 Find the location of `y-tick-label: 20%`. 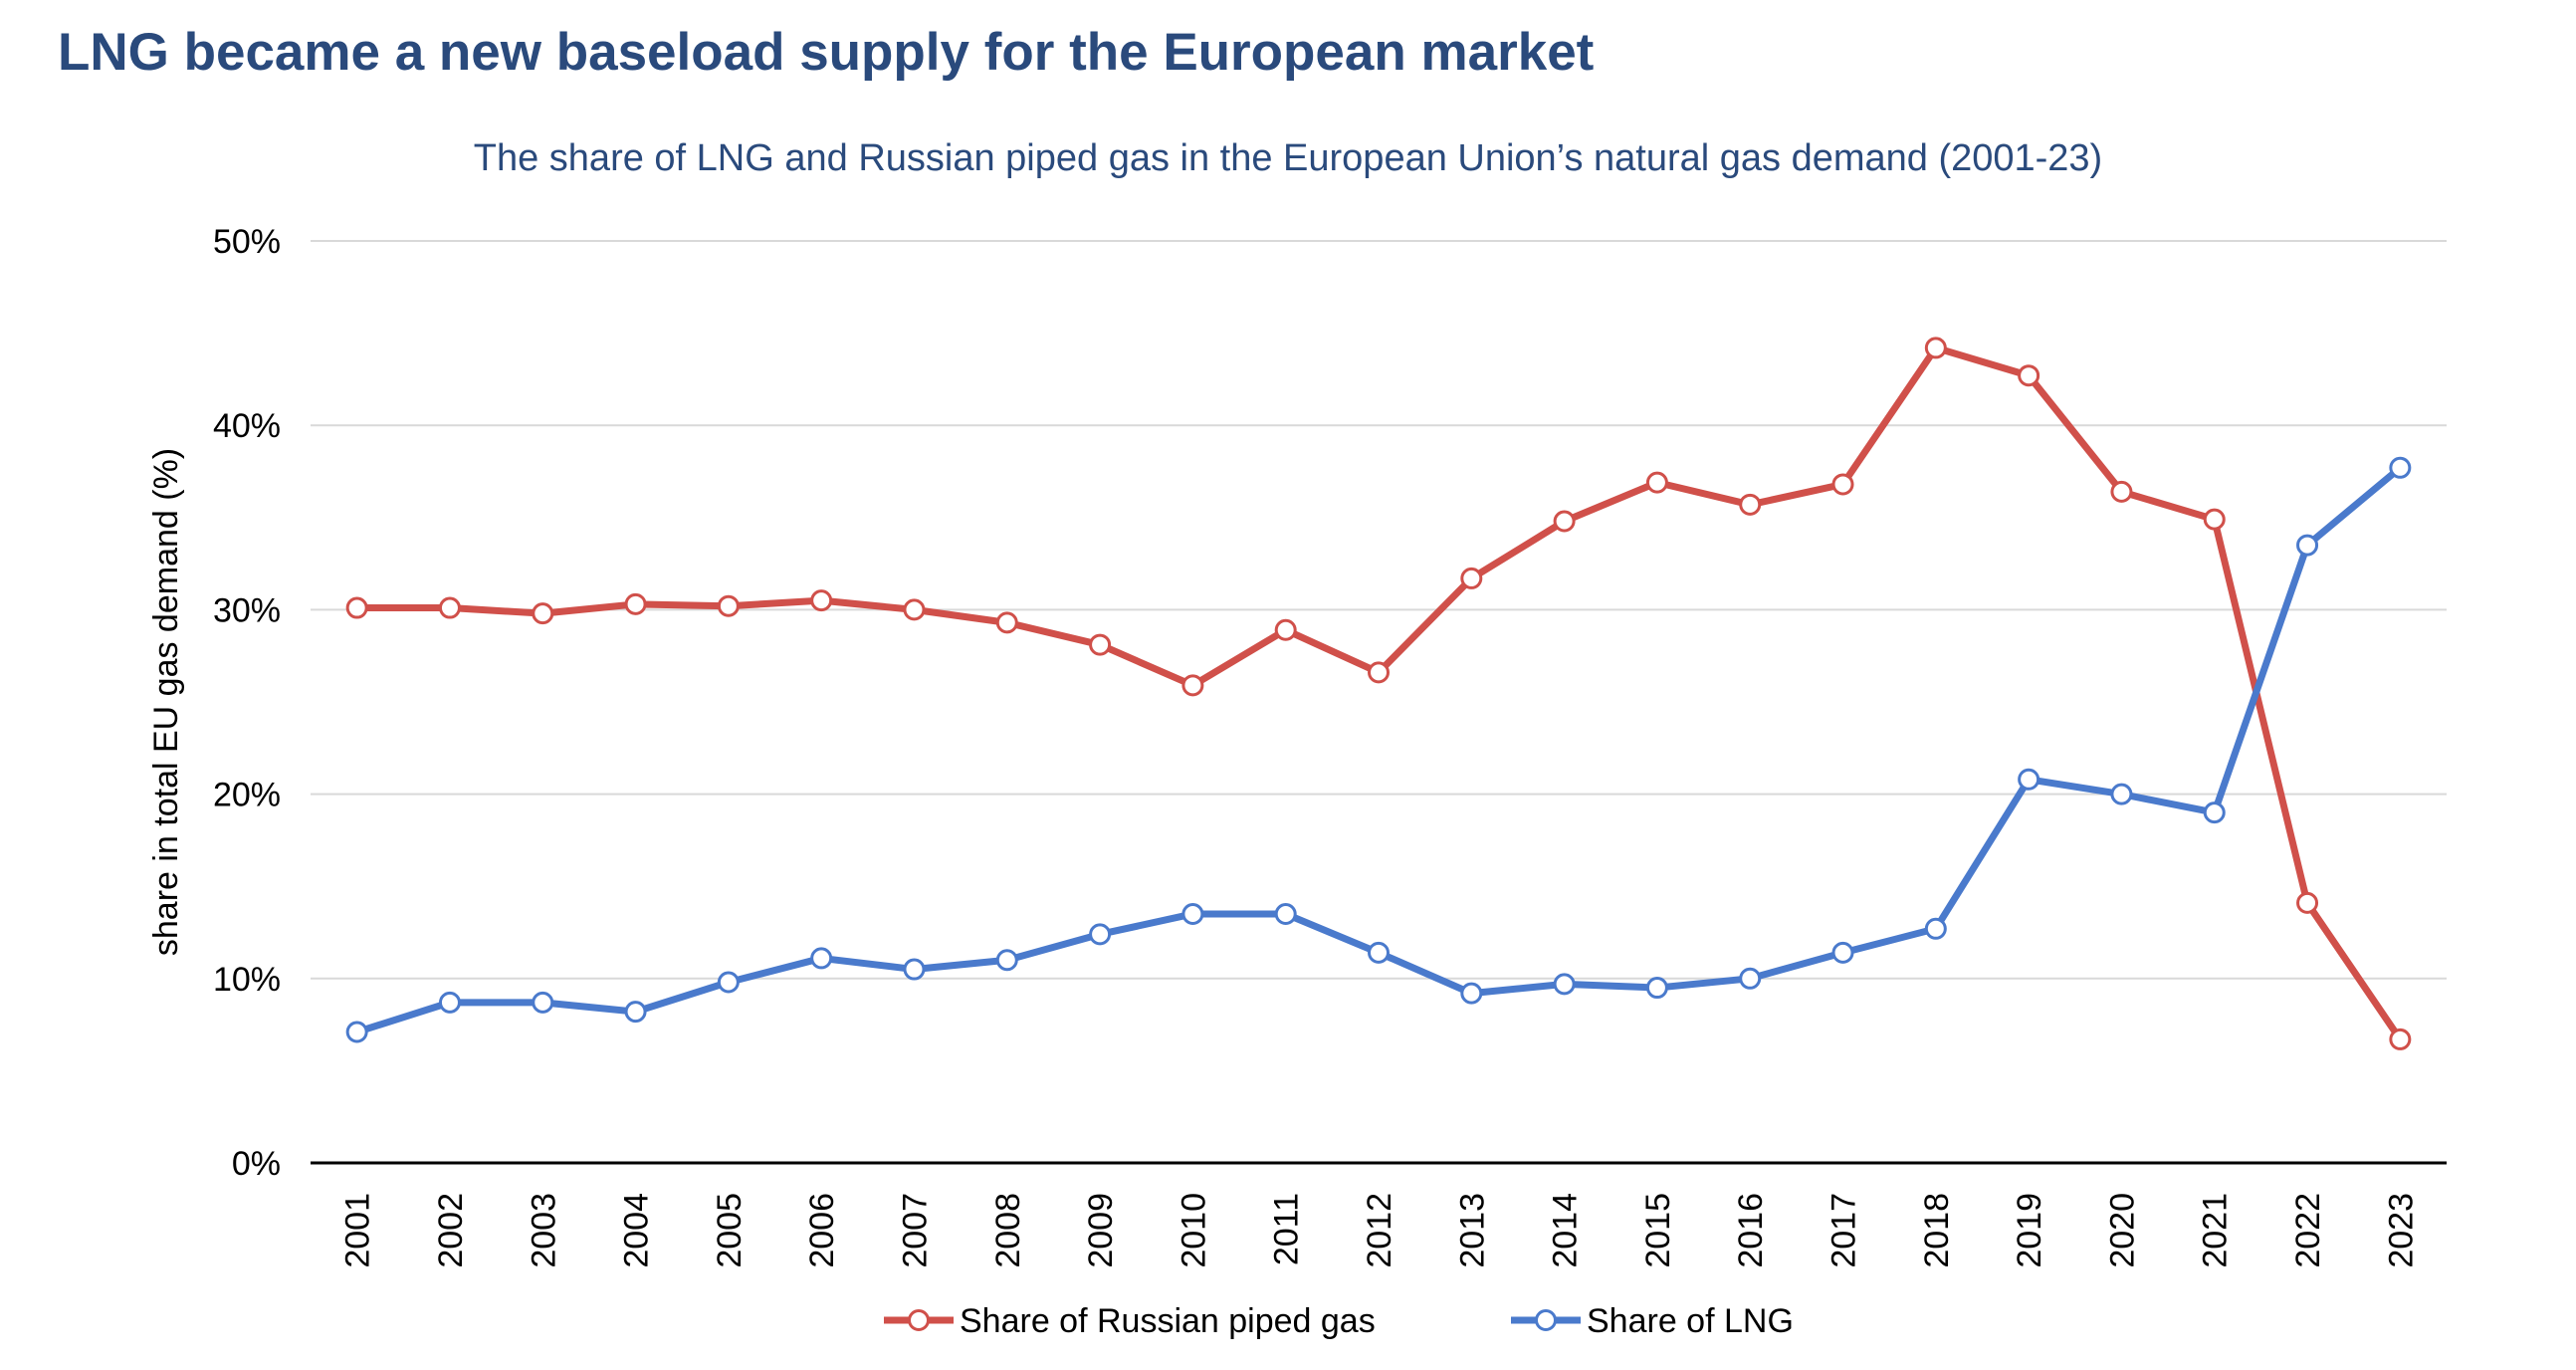

y-tick-label: 20% is located at coordinates (247, 795).